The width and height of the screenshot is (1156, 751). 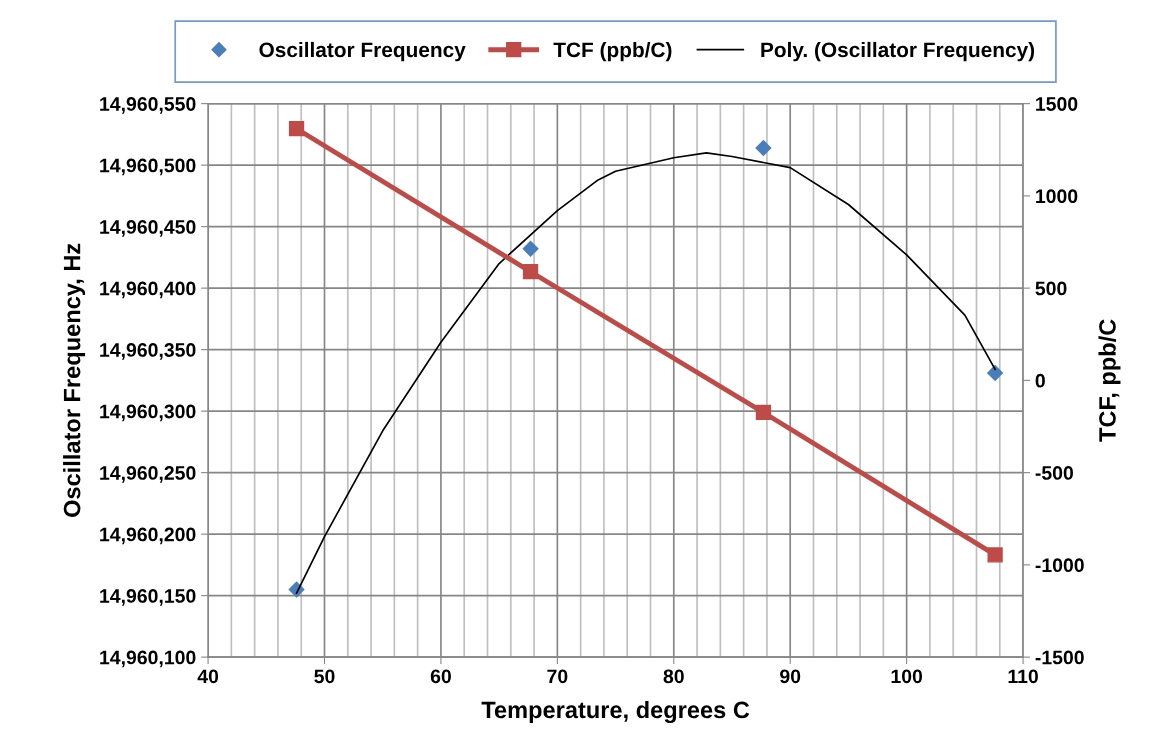 What do you see at coordinates (1057, 196) in the screenshot?
I see `y2-tick-label: 1000` at bounding box center [1057, 196].